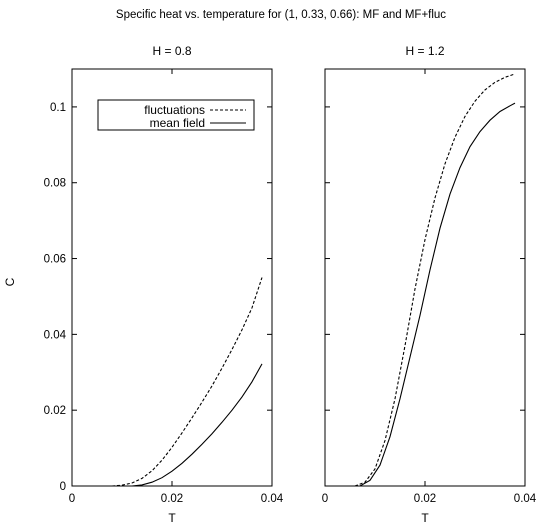 The width and height of the screenshot is (542, 530). Describe the element at coordinates (55, 260) in the screenshot. I see `y-tick-label: 0.06` at that location.